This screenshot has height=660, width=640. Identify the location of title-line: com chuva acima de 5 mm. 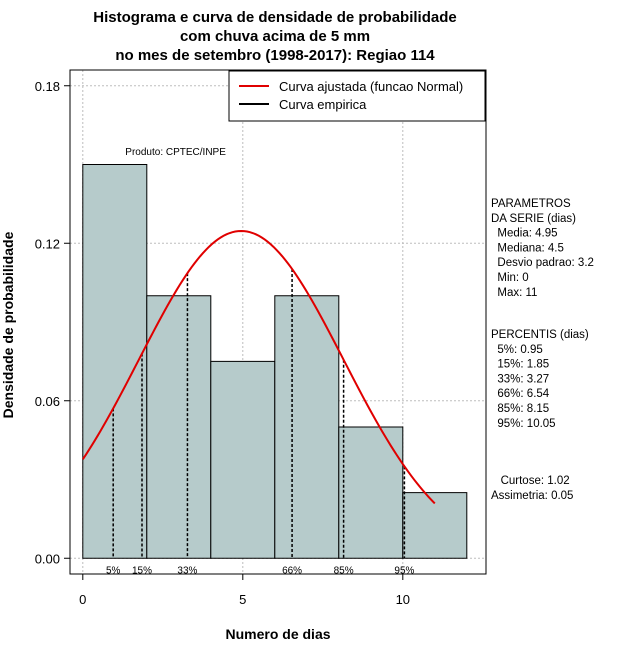
(275, 36).